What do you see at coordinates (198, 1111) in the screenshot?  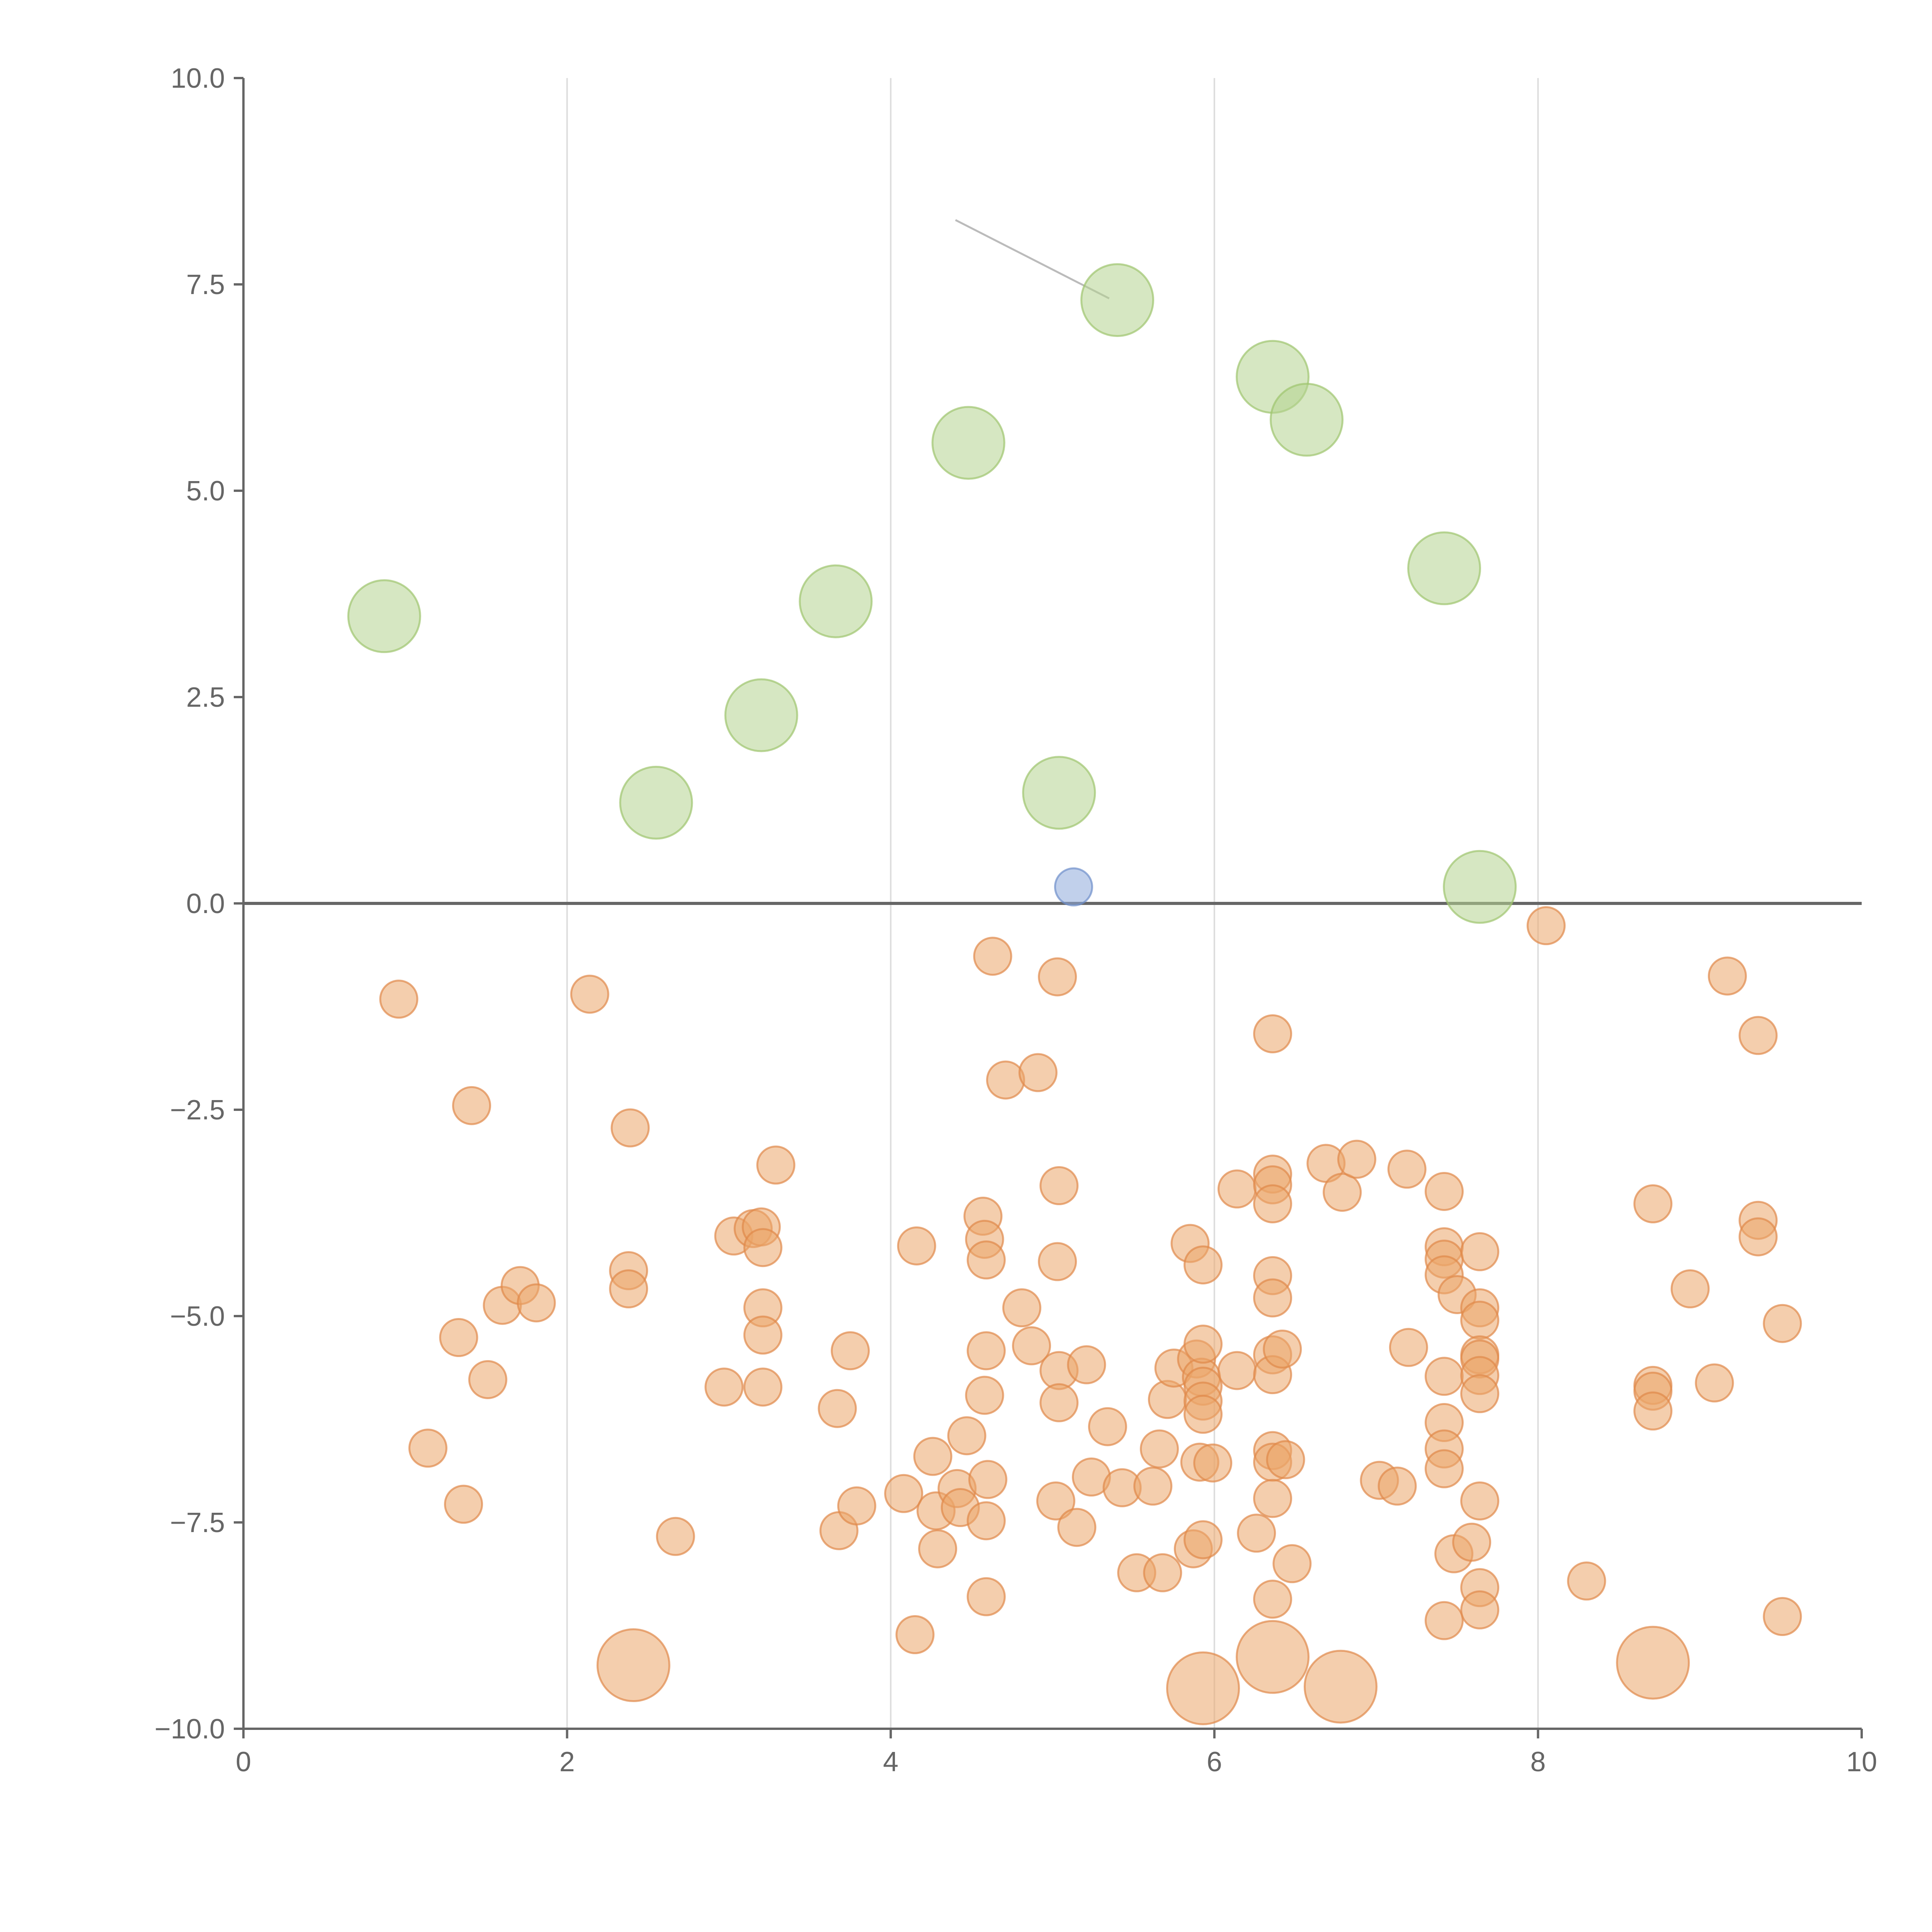 I see `y-tick-label-4: −2.5` at bounding box center [198, 1111].